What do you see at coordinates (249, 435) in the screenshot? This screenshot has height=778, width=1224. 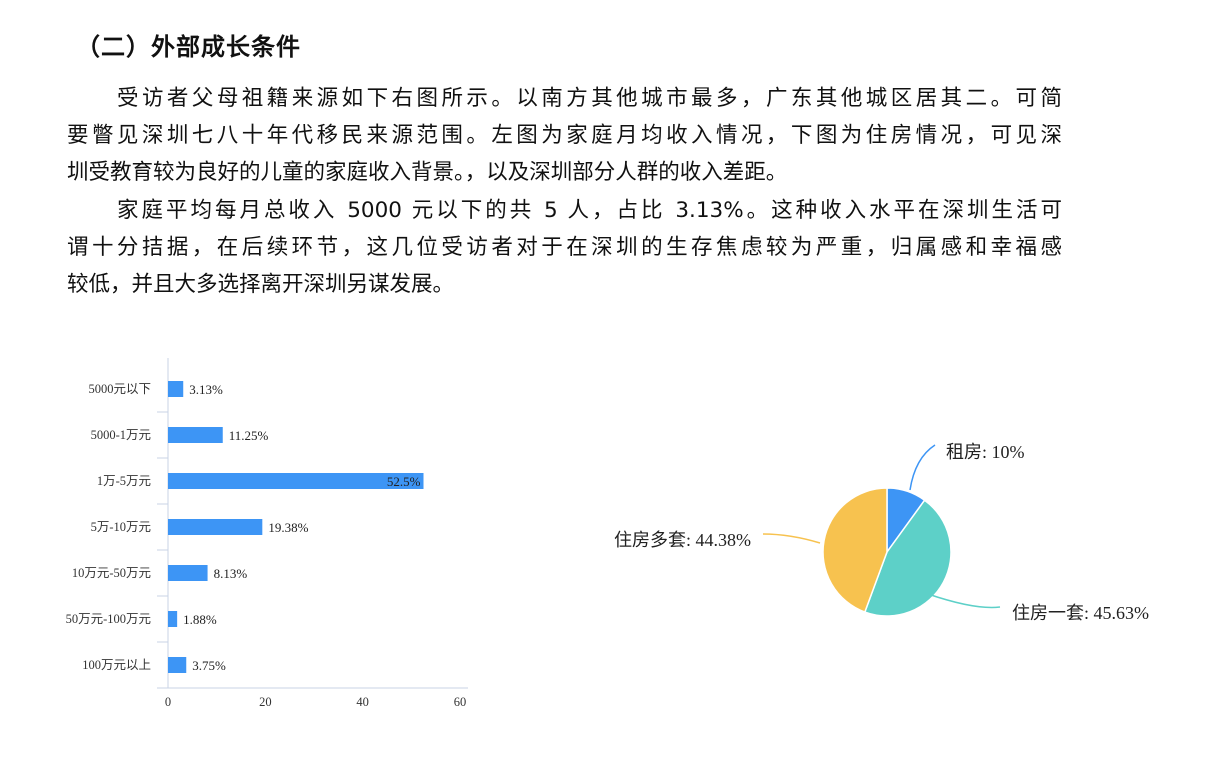 I see `data-label: 11.25%` at bounding box center [249, 435].